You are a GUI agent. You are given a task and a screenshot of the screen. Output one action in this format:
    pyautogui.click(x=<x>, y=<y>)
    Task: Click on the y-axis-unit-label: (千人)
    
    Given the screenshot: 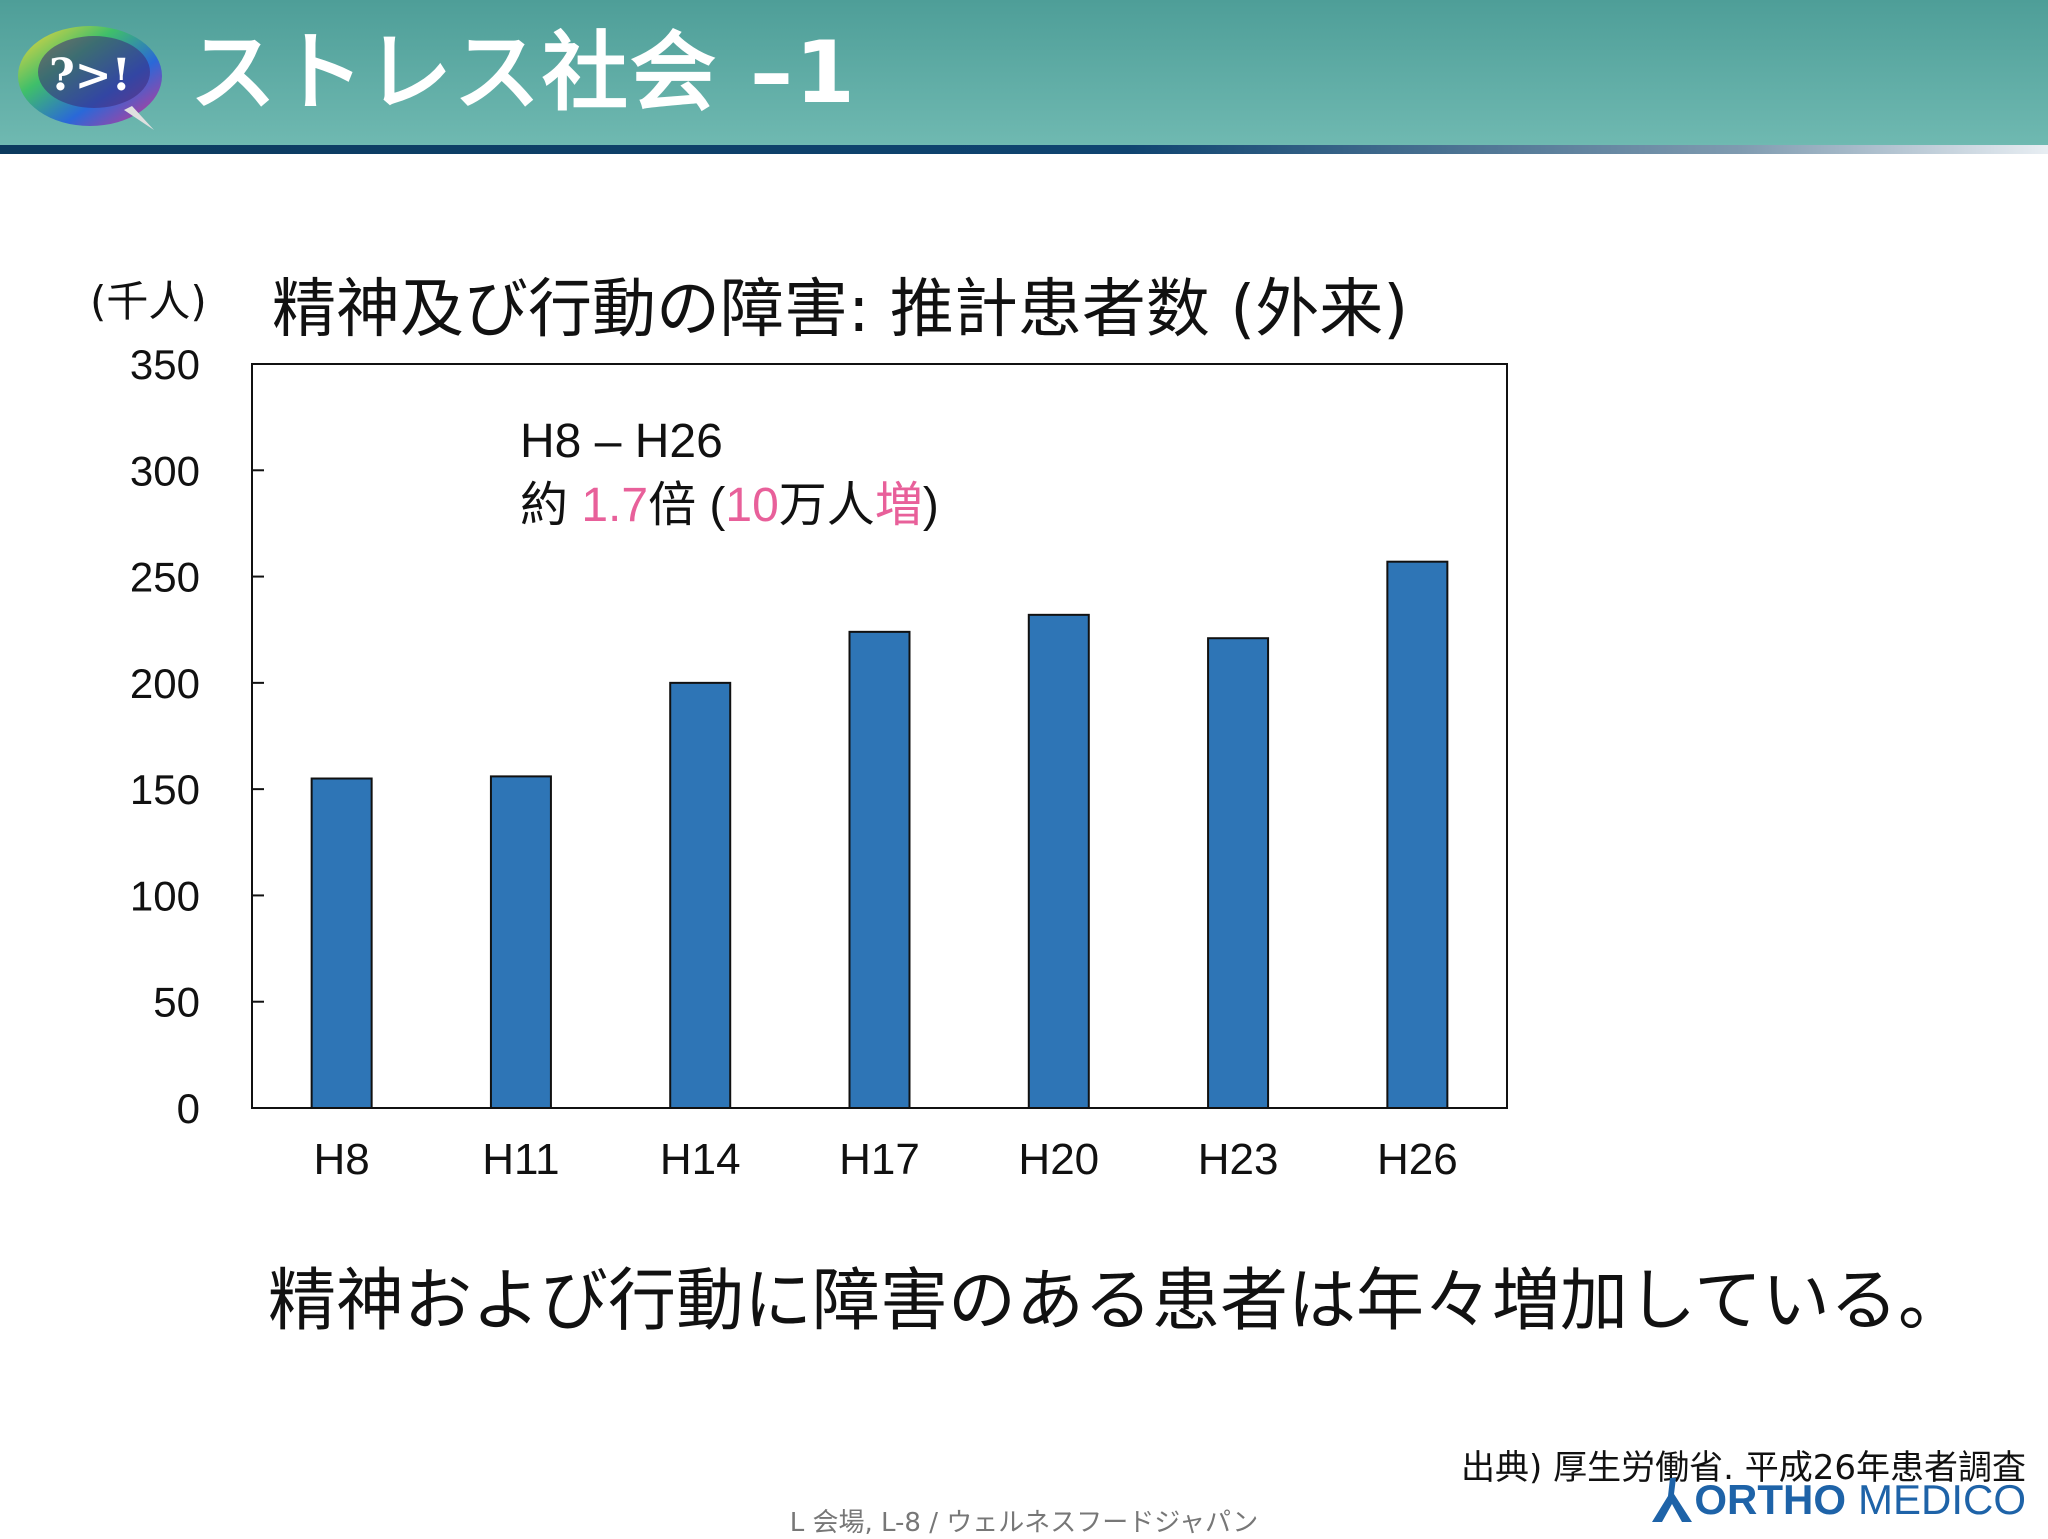 What is the action you would take?
    pyautogui.click(x=148, y=301)
    